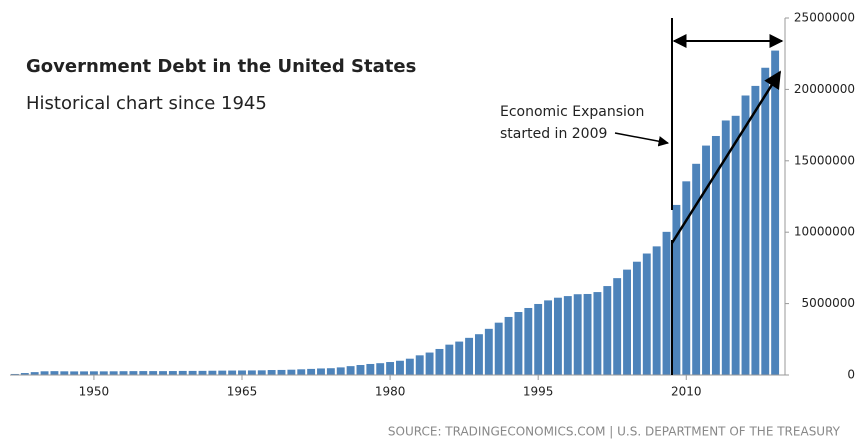 This screenshot has width=866, height=441. What do you see at coordinates (572, 112) in the screenshot?
I see `annotation: Economic Expansion` at bounding box center [572, 112].